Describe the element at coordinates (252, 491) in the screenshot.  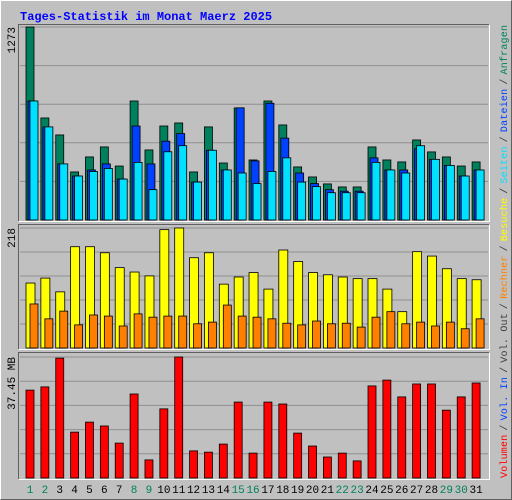
I see `x-tick-label: 16` at that location.